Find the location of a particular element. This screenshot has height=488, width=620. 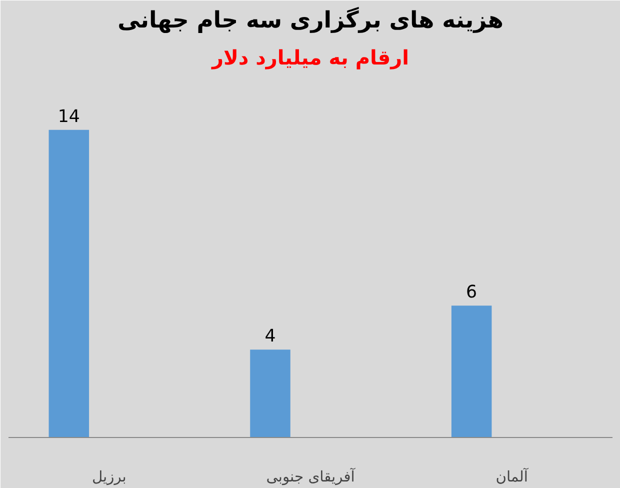

x-tick-label: آفریقای جنوبی is located at coordinates (311, 477).